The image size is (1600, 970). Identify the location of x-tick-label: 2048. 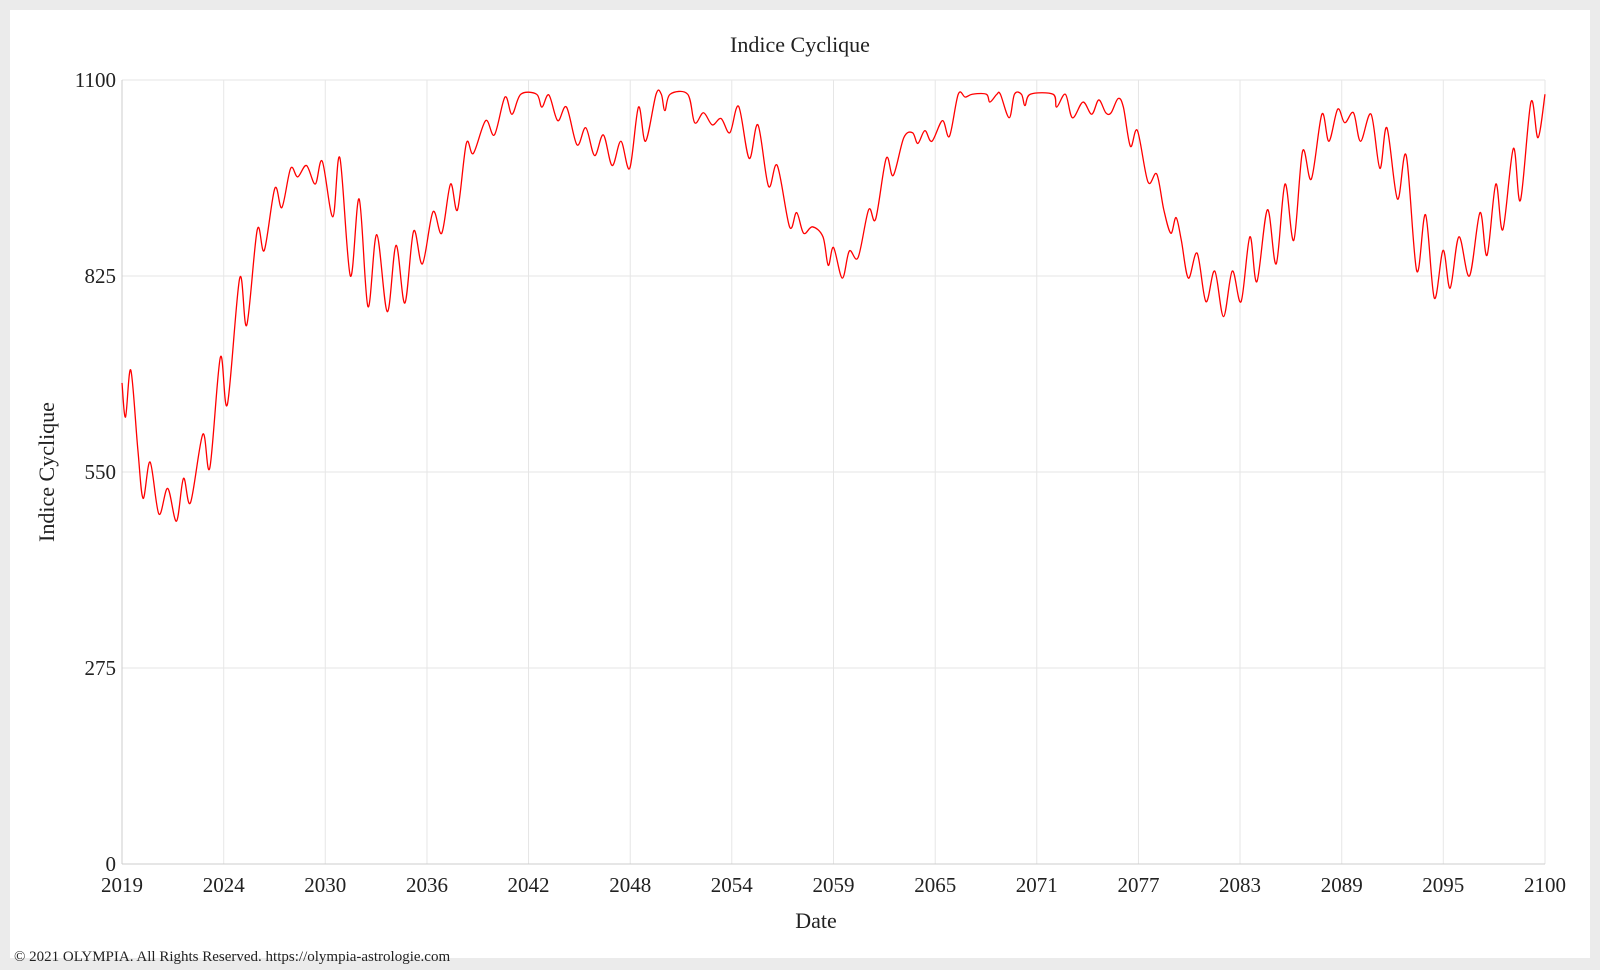
(630, 885).